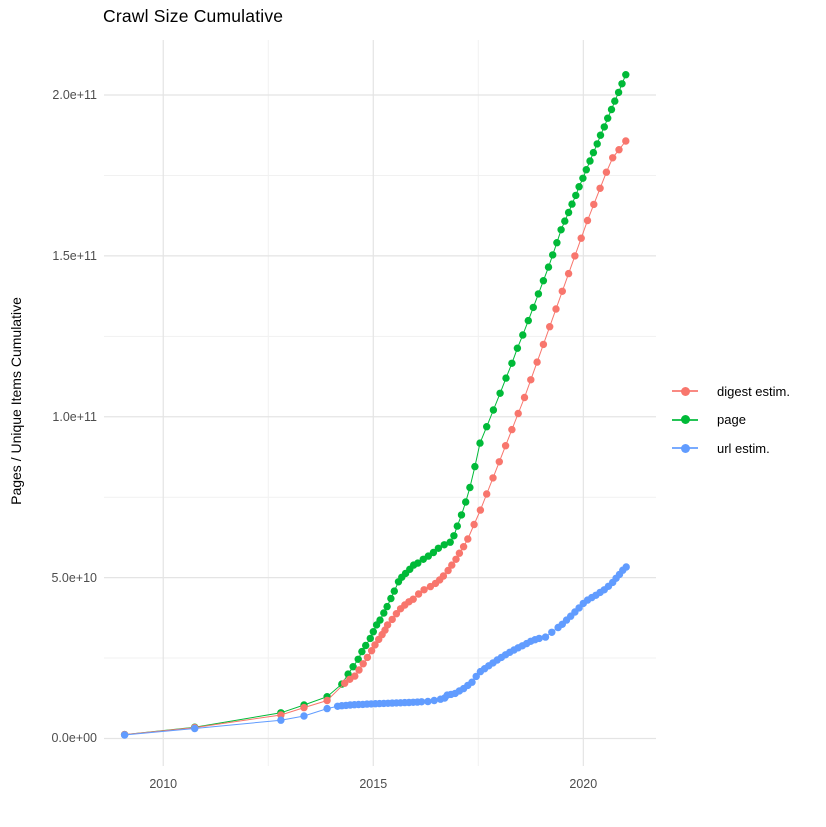 The width and height of the screenshot is (826, 827). Describe the element at coordinates (74, 416) in the screenshot. I see `y-tick-label: 1.0e+11` at that location.